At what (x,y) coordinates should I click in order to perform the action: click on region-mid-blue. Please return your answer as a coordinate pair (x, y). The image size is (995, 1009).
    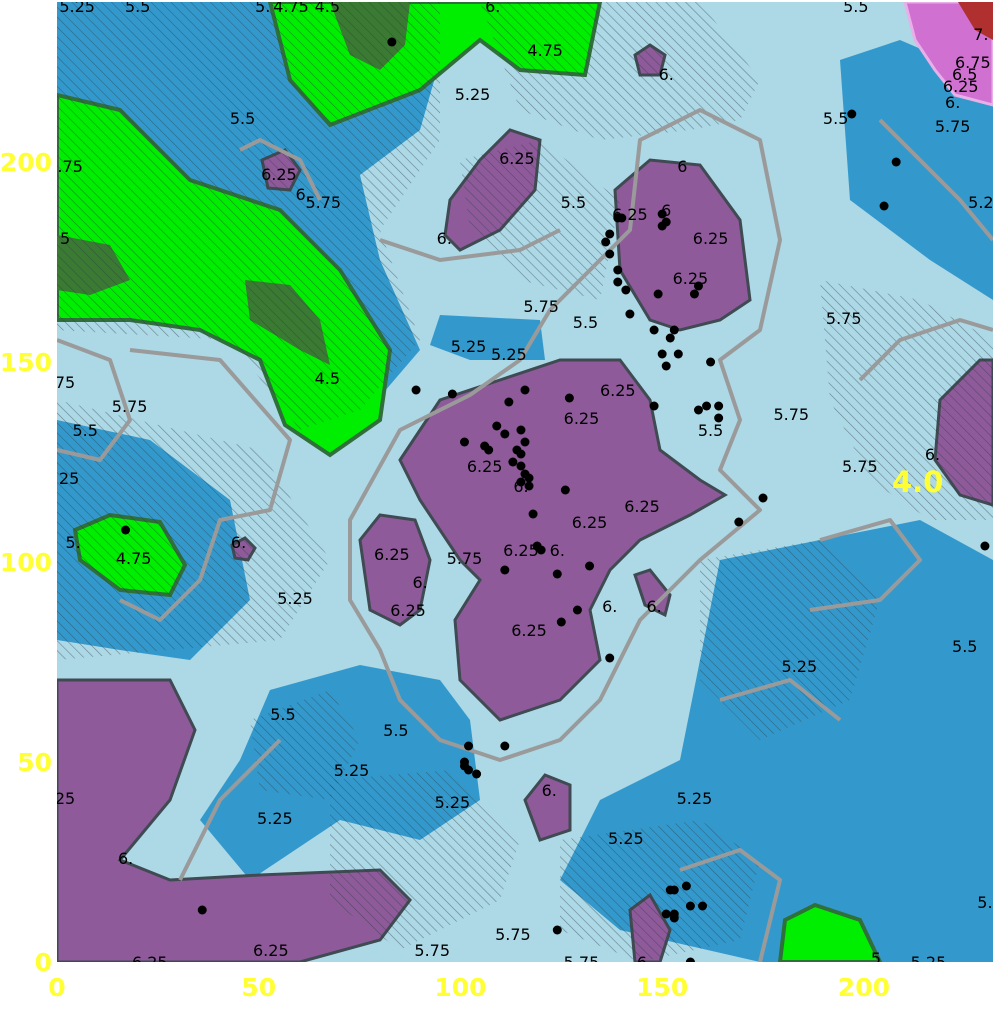
    Looking at the image, I should click on (487, 337).